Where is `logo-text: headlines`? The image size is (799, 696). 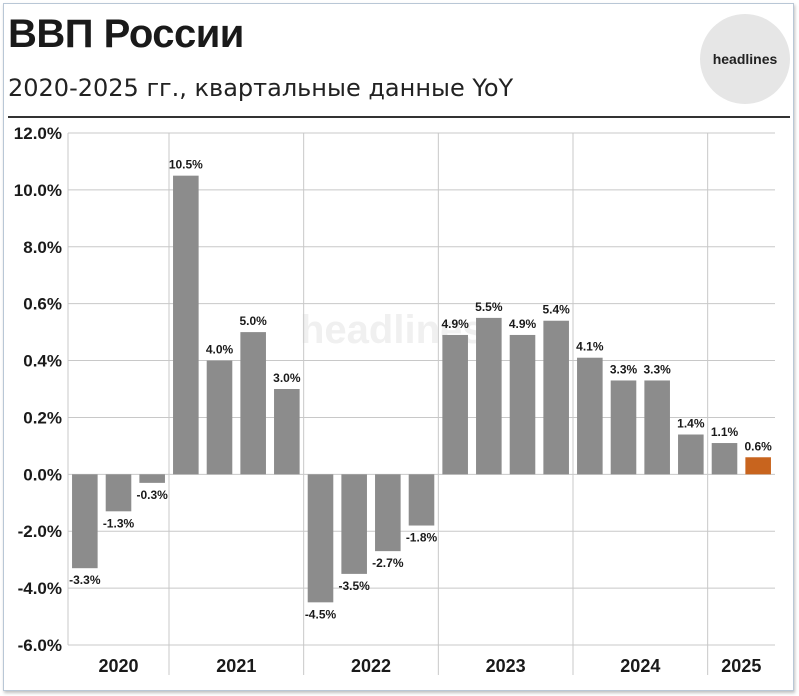
logo-text: headlines is located at coordinates (745, 59).